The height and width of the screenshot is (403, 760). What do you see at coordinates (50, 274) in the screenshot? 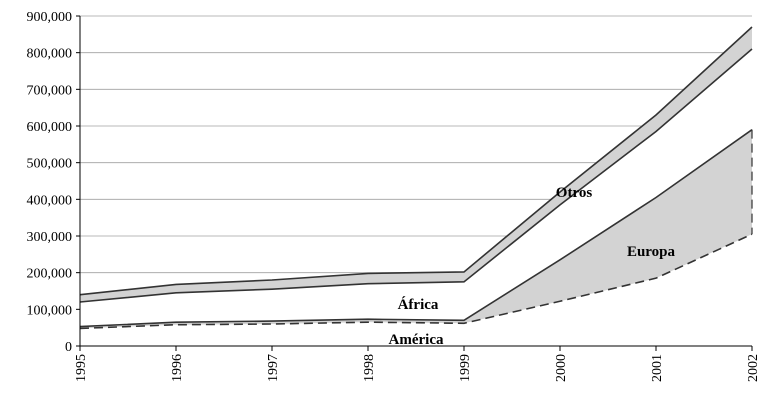
I see `y-tick-label: 200,000` at bounding box center [50, 274].